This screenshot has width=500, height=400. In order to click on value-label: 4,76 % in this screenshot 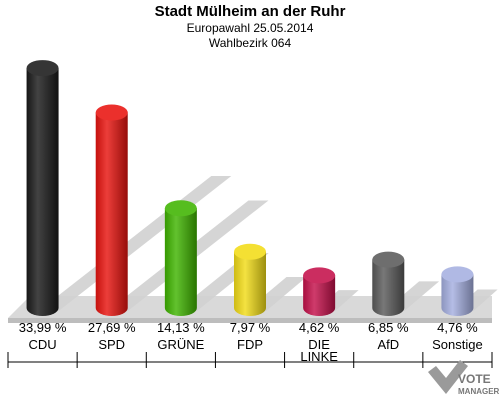, I will do `click(457, 327)`.